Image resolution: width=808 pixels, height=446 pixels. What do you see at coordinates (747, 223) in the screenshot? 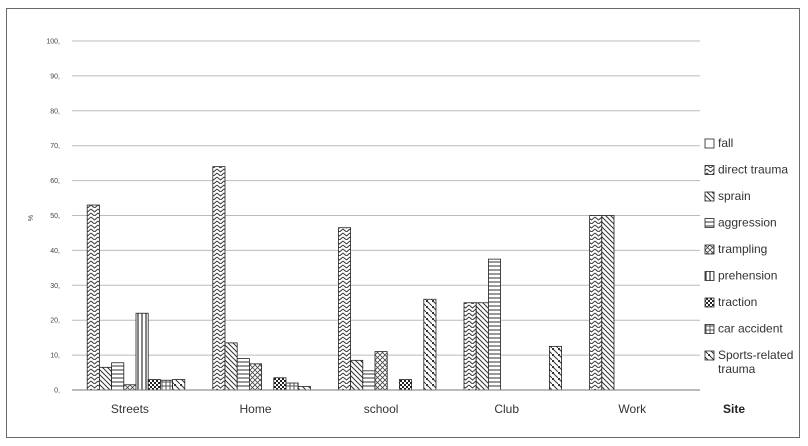
I see `legend-label: aggression` at bounding box center [747, 223].